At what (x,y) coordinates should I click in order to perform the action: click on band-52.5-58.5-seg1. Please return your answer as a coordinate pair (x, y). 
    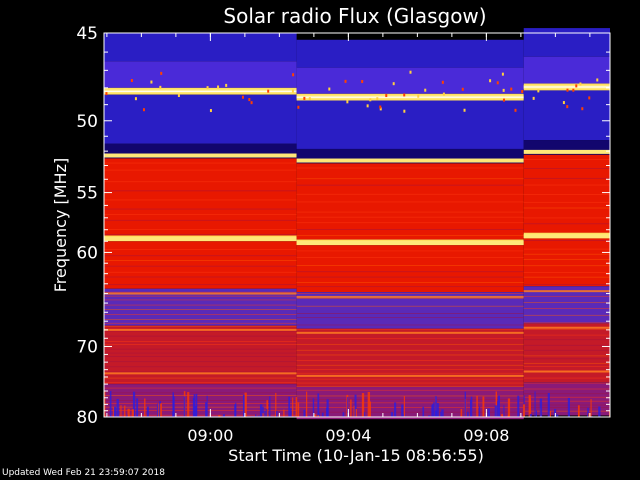
    Looking at the image, I should click on (200, 197).